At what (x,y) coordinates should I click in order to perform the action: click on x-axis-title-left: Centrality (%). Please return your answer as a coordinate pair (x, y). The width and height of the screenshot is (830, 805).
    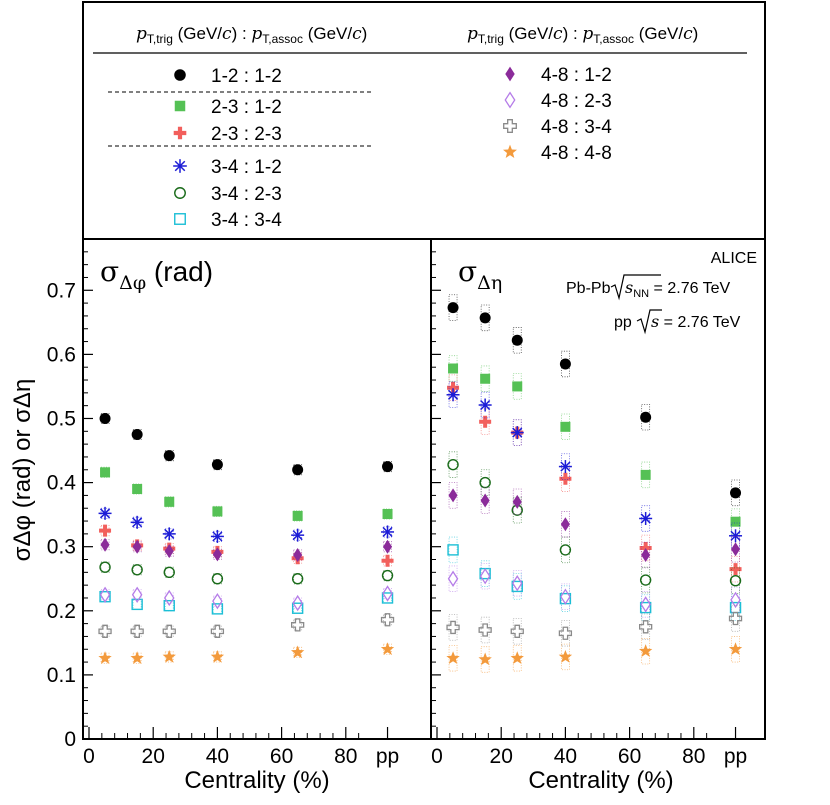
    Looking at the image, I should click on (256, 780).